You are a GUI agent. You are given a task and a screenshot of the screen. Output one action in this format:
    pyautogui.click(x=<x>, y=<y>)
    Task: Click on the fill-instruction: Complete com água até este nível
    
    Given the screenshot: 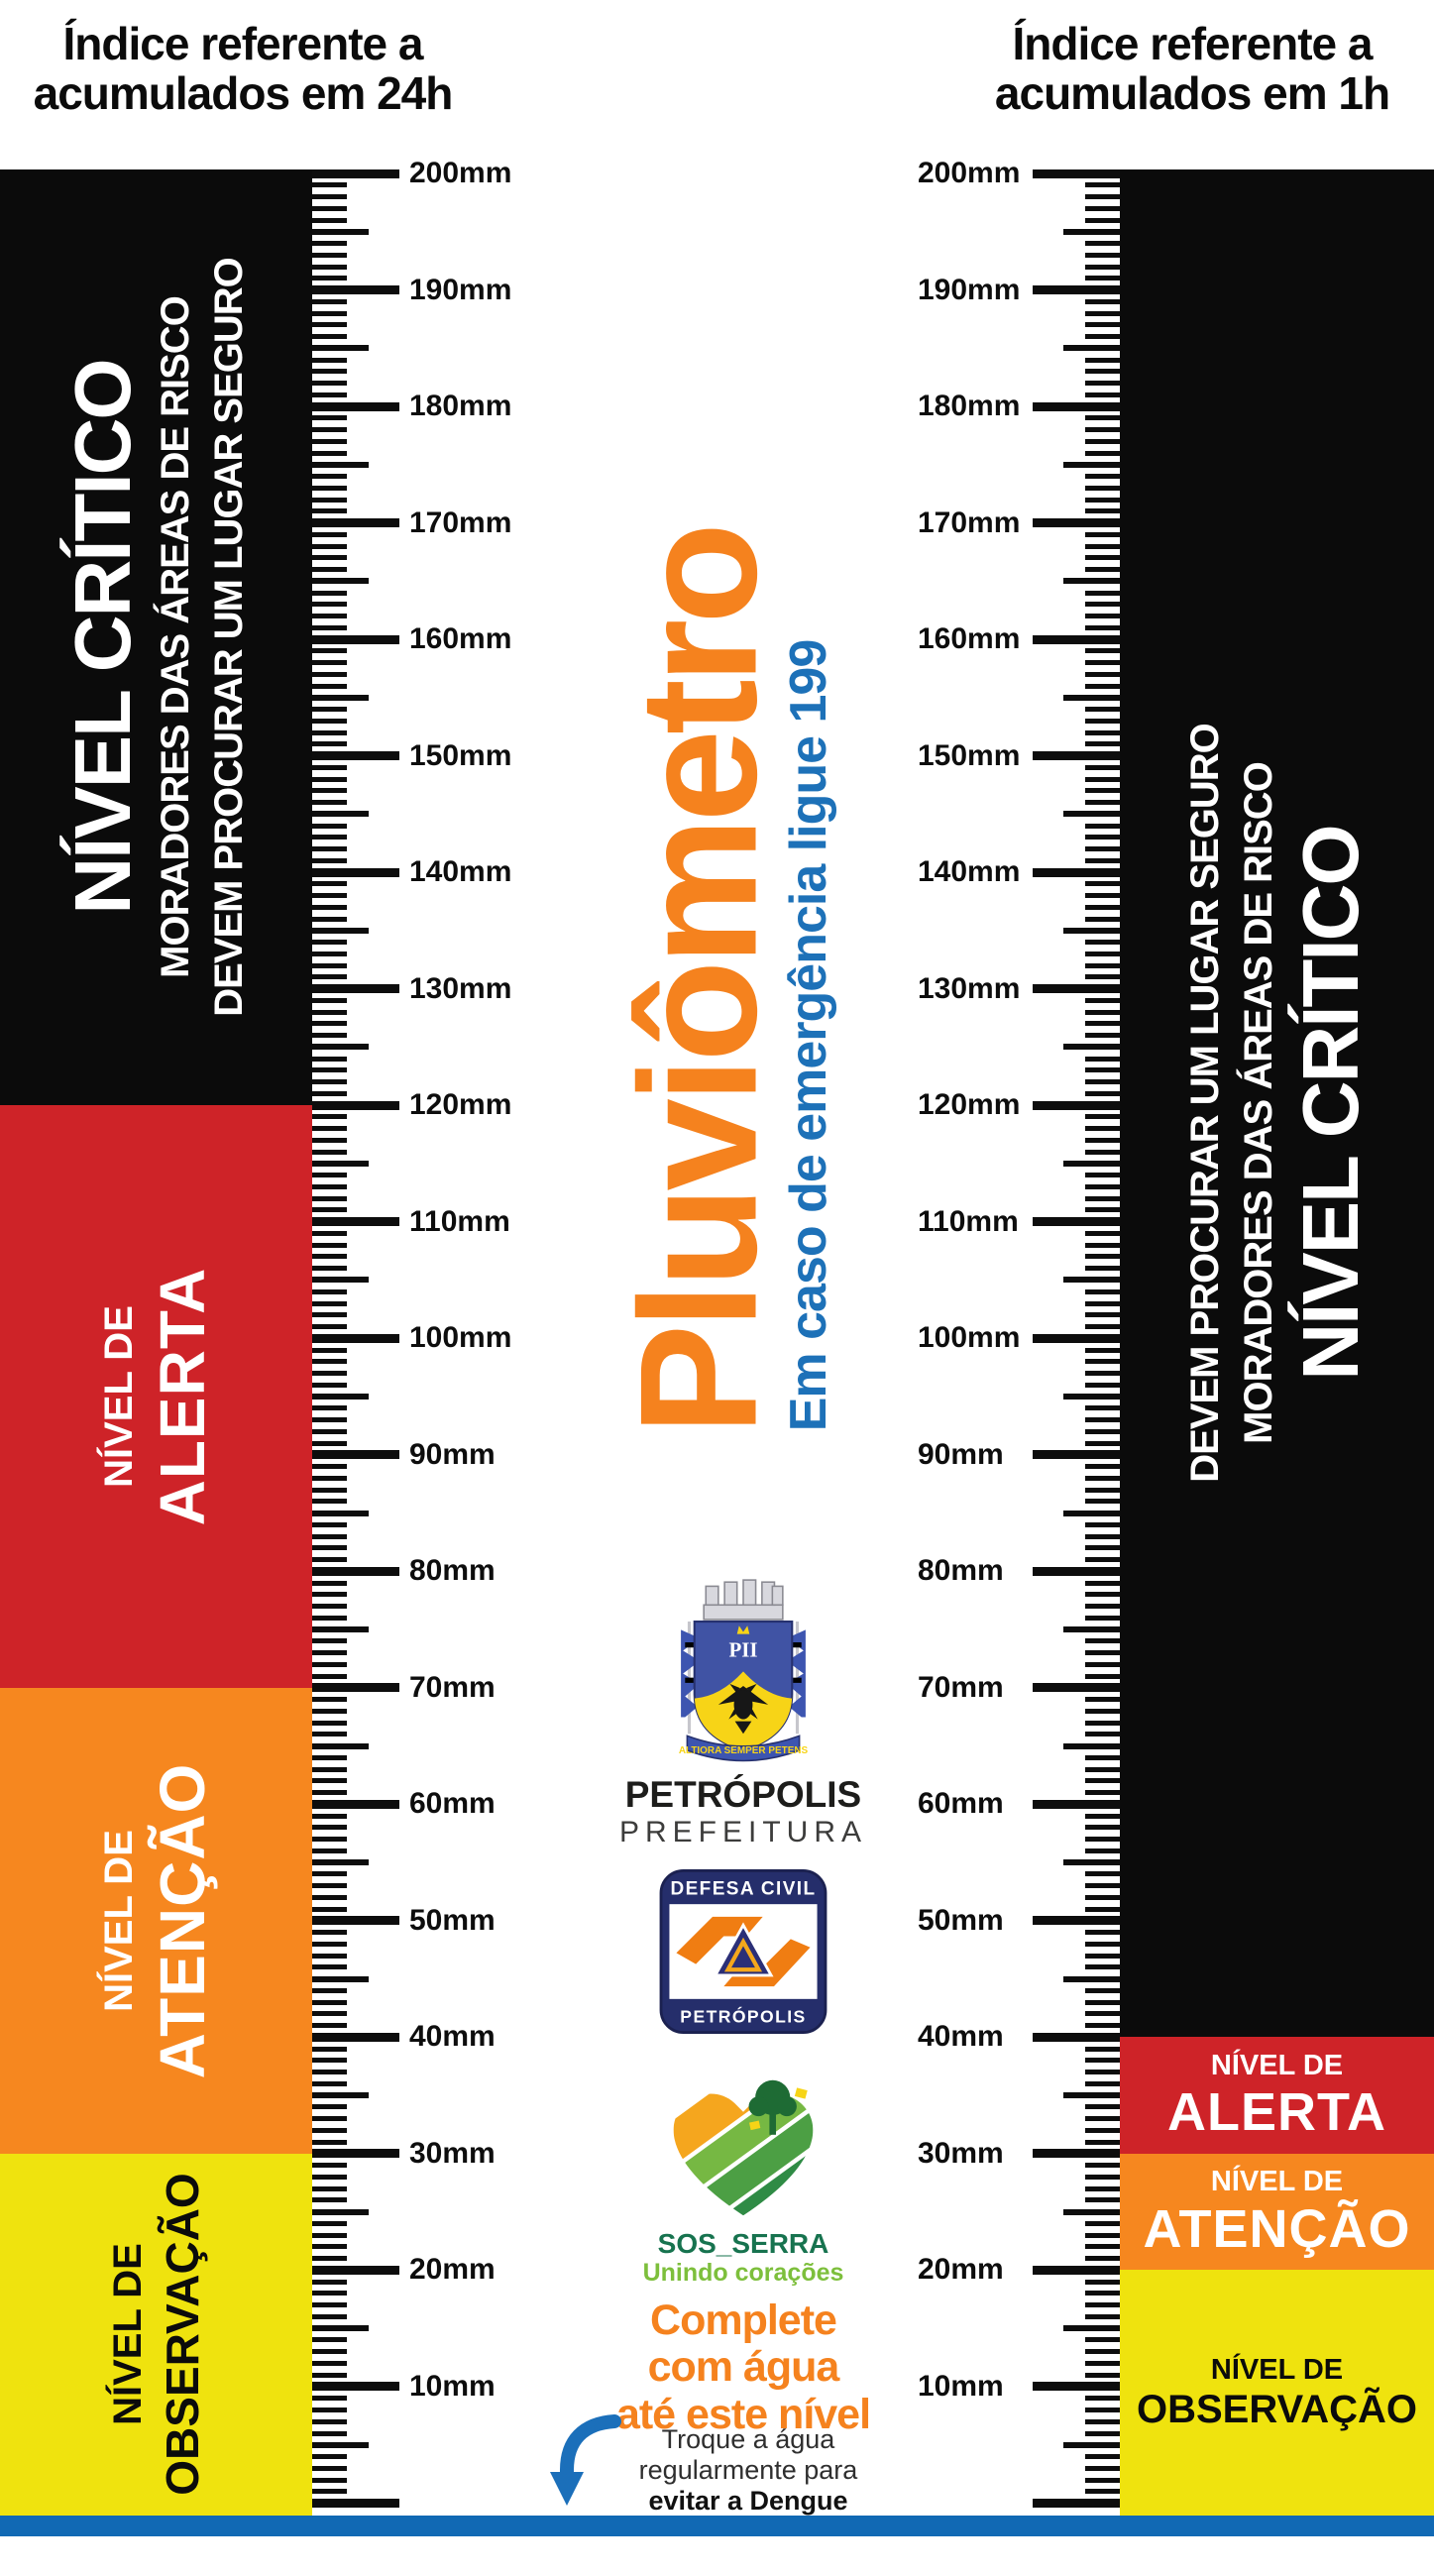 What is the action you would take?
    pyautogui.click(x=743, y=2367)
    